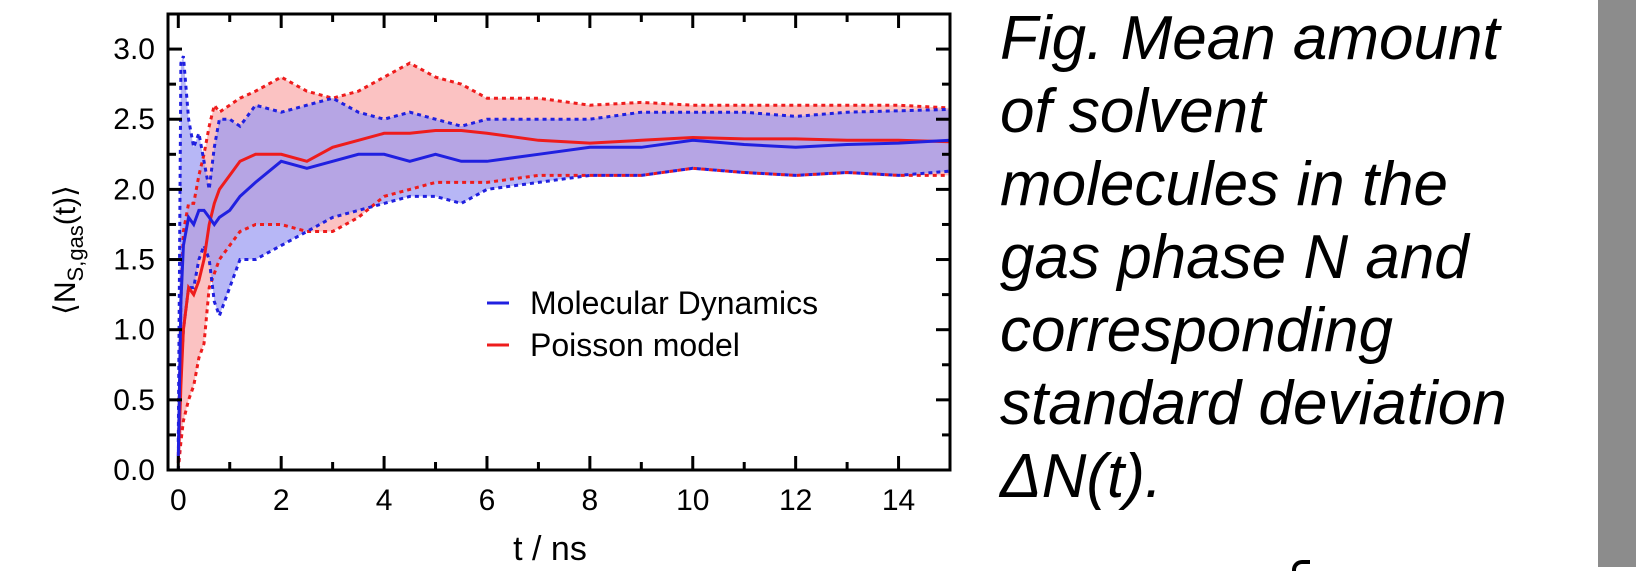  I want to click on legend-label-poisson-model: Poisson model, so click(635, 345).